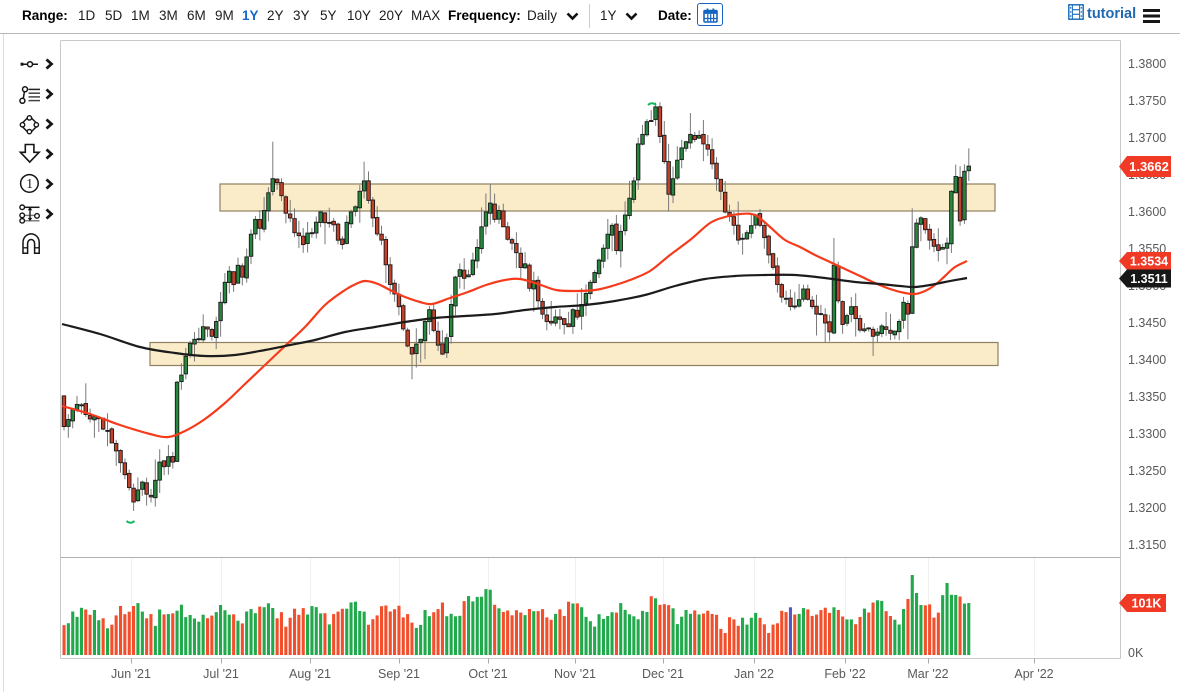 This screenshot has height=699, width=1180. Describe the element at coordinates (221, 674) in the screenshot. I see `svg-text: Jul '21` at that location.